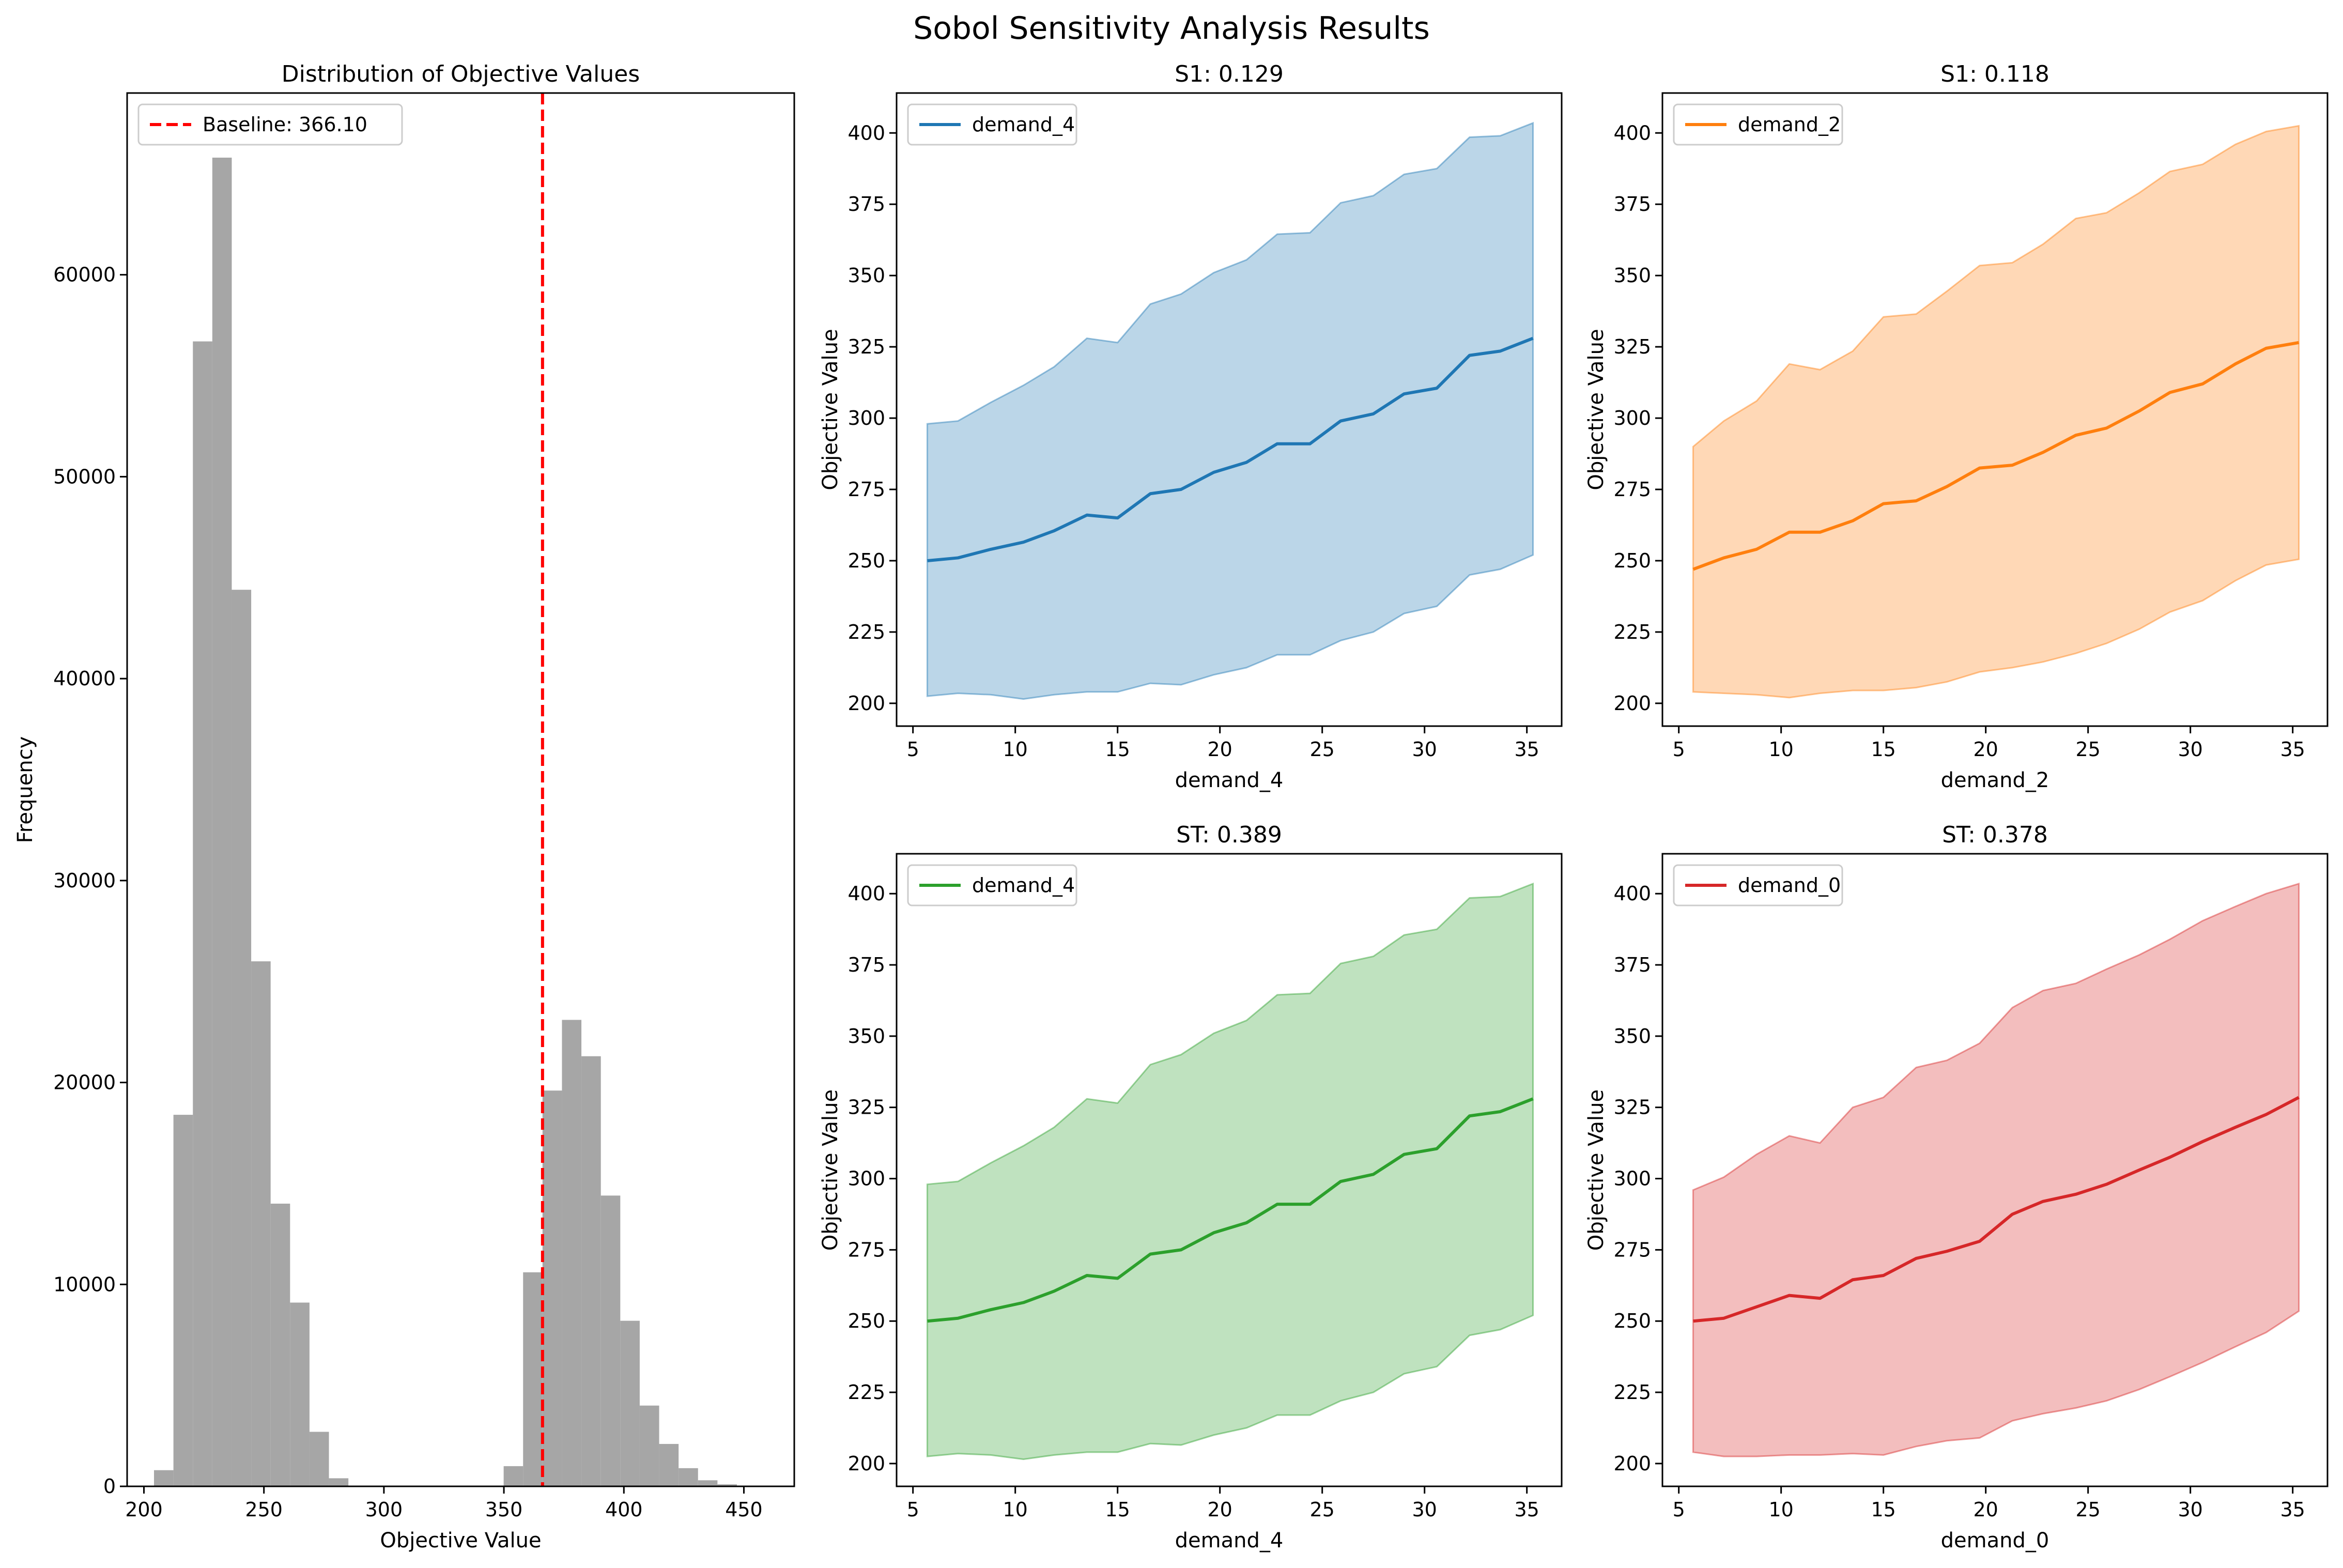 This screenshot has height=1568, width=2343. What do you see at coordinates (1758, 885) in the screenshot?
I see `legend: demand_0` at bounding box center [1758, 885].